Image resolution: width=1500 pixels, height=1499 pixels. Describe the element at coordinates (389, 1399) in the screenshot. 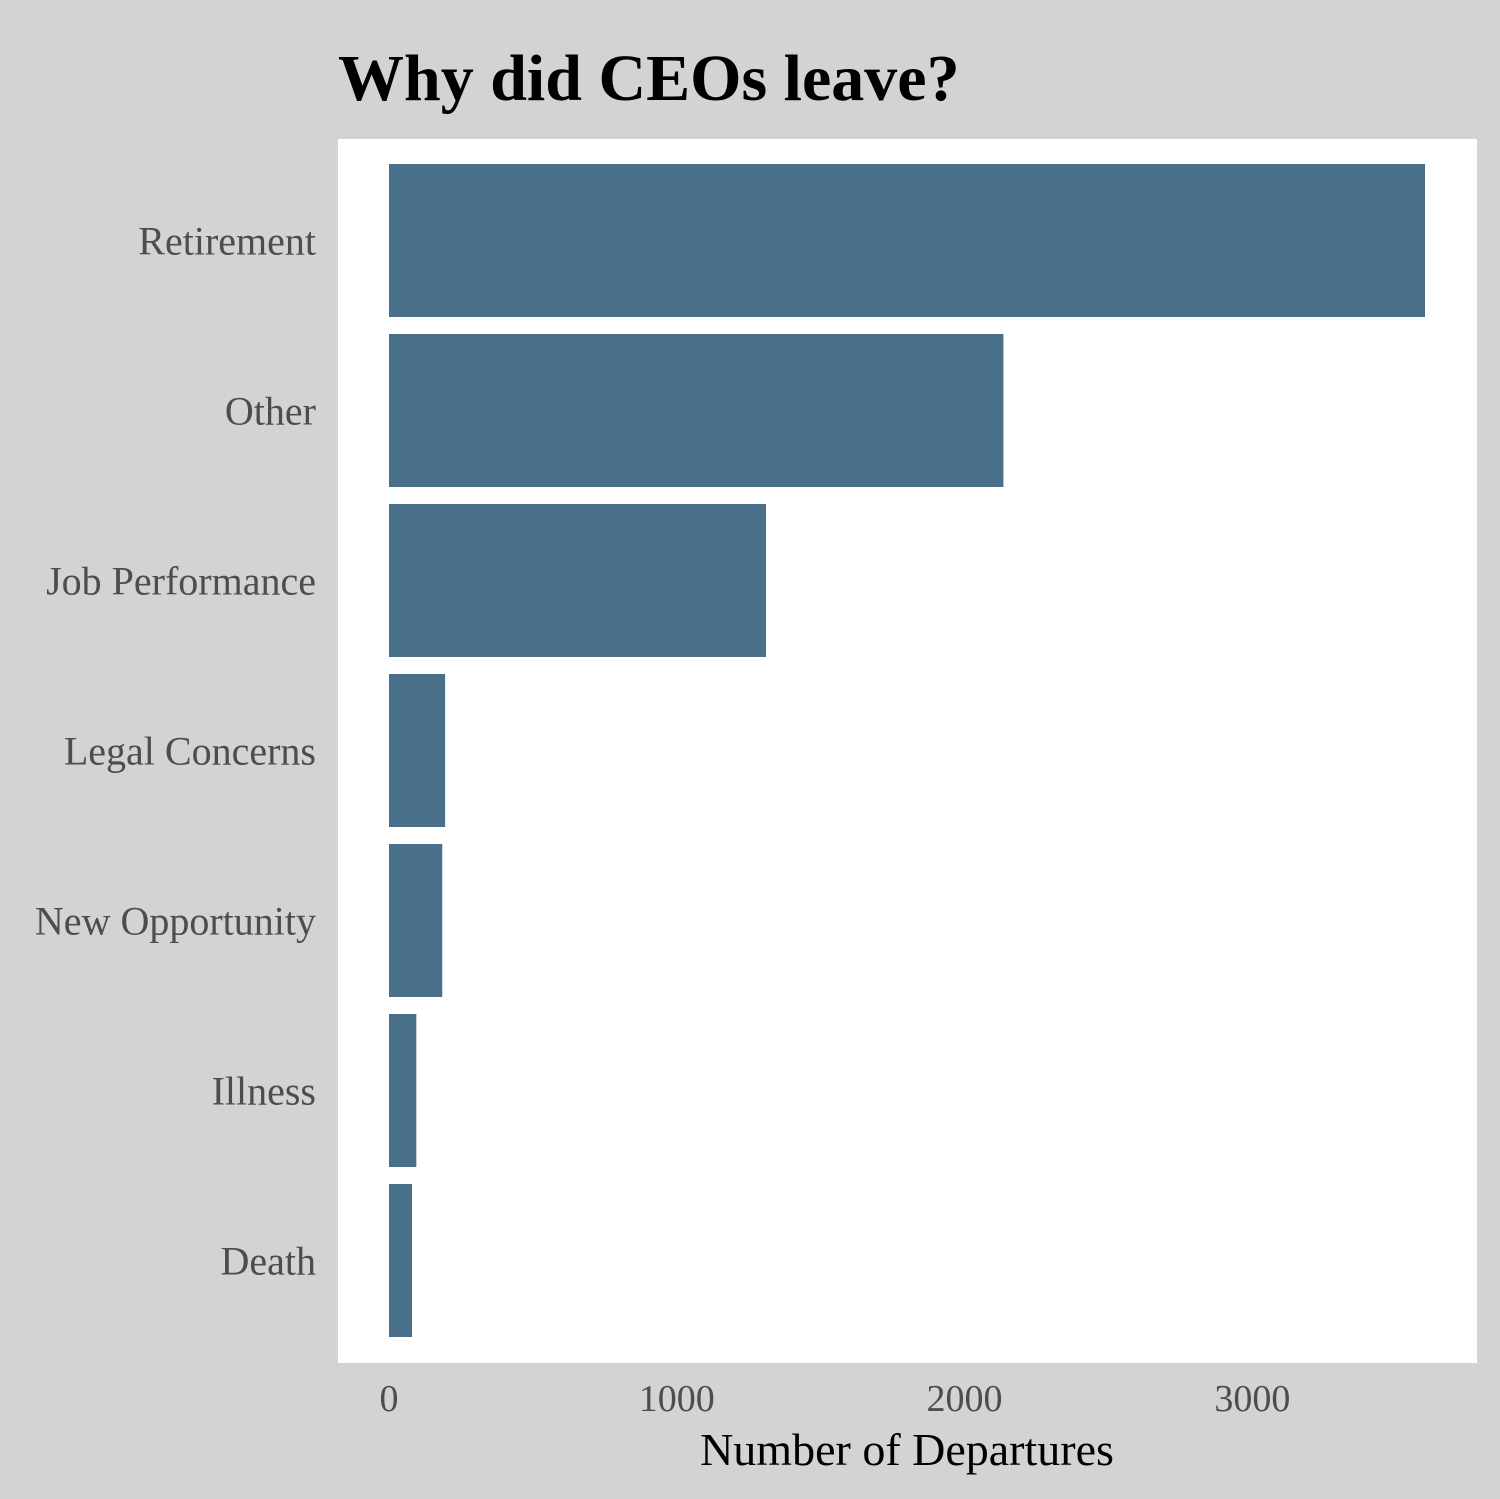

I see `x-tick-label: 0` at that location.